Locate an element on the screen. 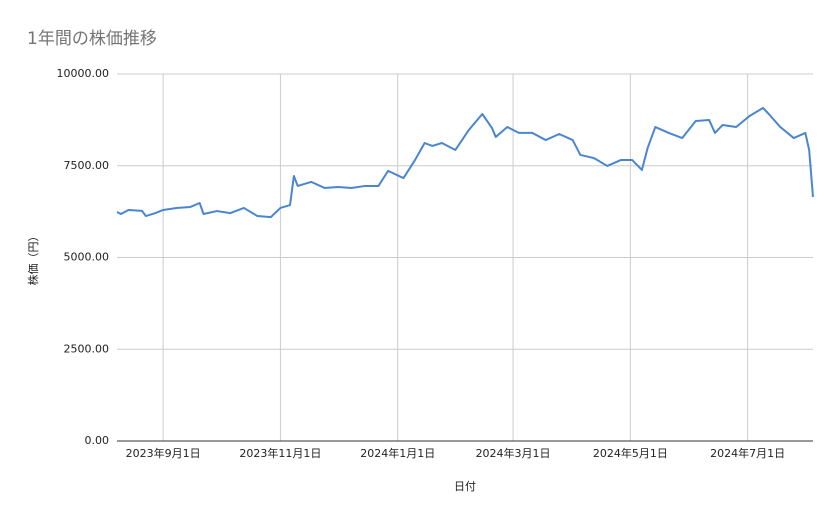 The image size is (839, 519). y-tick-label: 10000.00 is located at coordinates (83, 73).